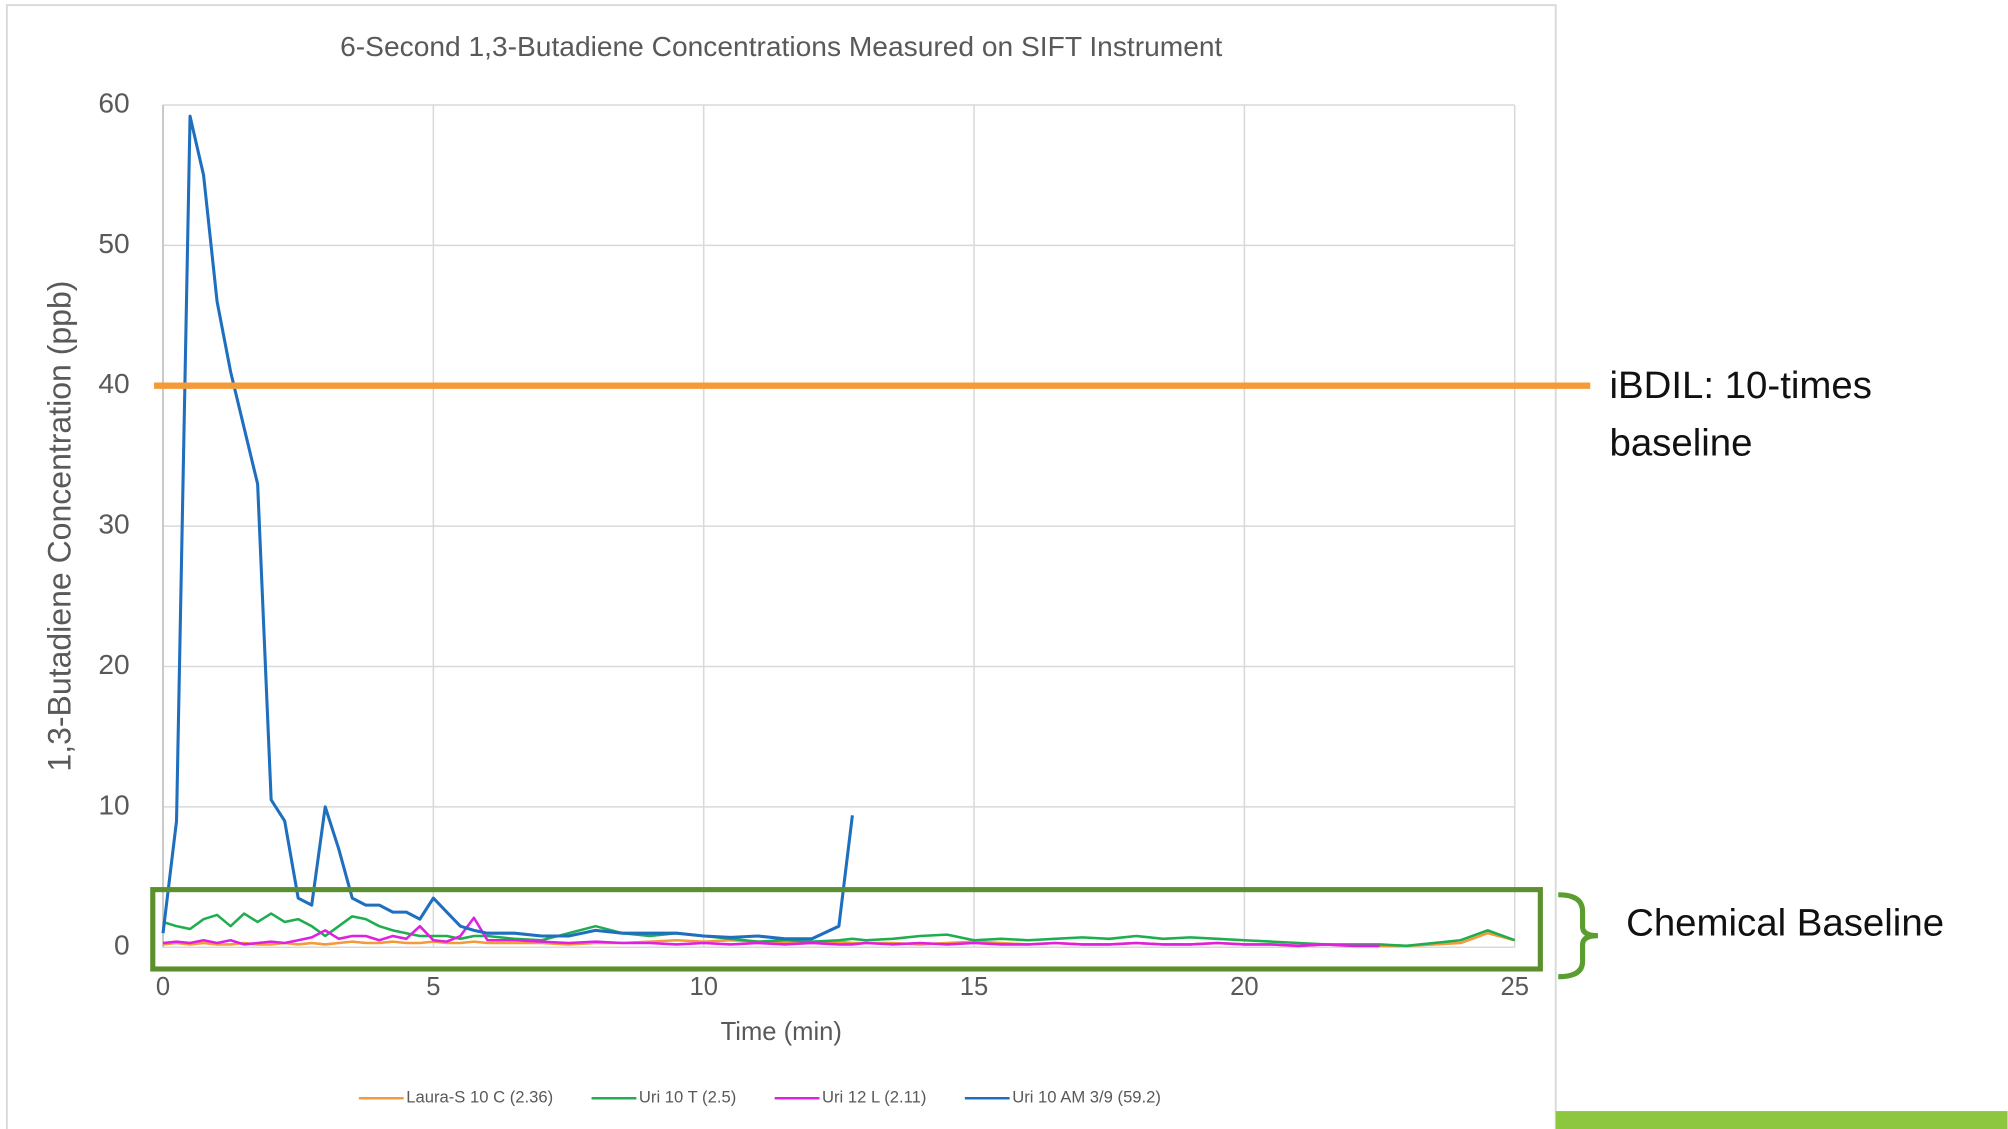 The image size is (2008, 1129). What do you see at coordinates (479, 1097) in the screenshot?
I see `legend-label: Laura-S 10 C (2.36)` at bounding box center [479, 1097].